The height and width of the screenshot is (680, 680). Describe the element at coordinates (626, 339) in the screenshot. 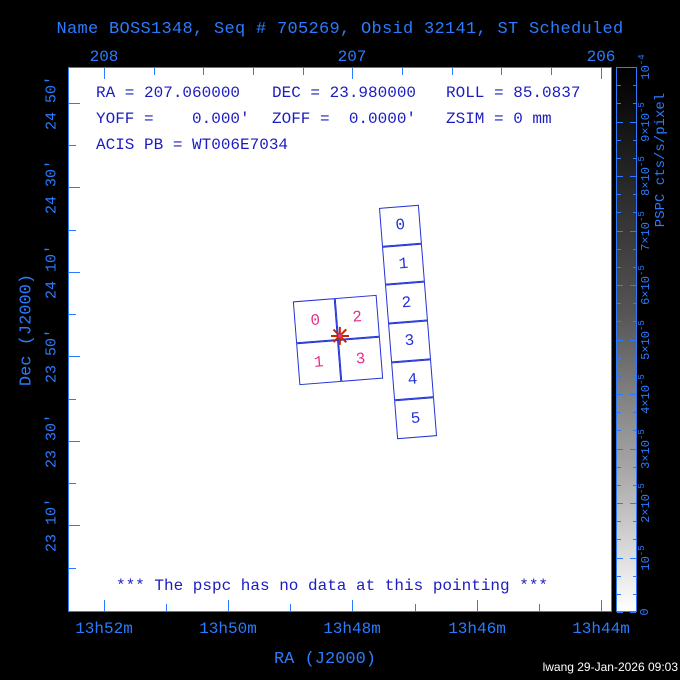

I see `colorbar-gradient` at that location.